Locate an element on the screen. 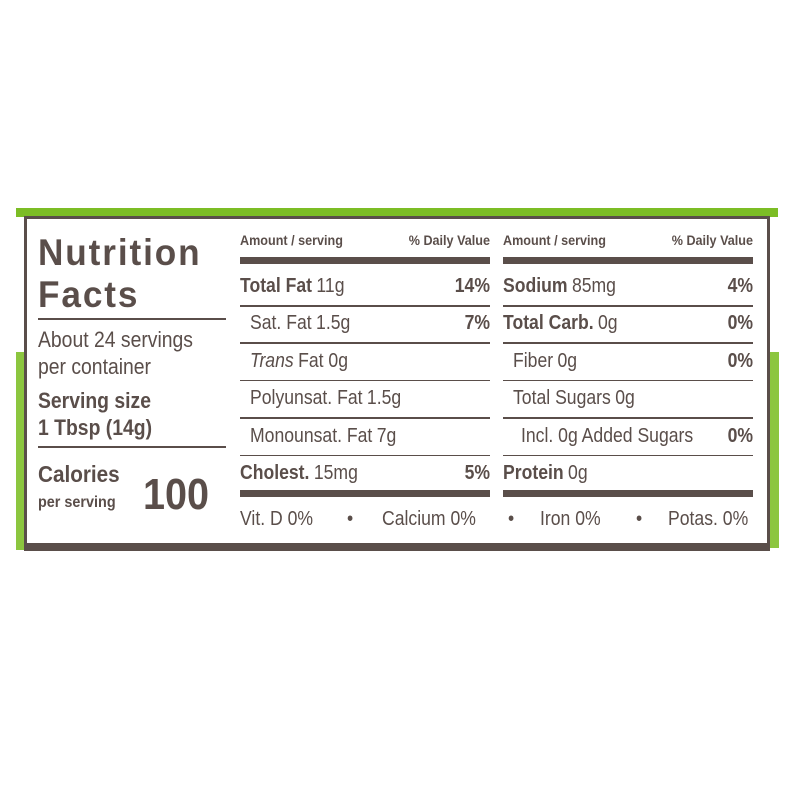  nutrient-name: Cholest. is located at coordinates (275, 473).